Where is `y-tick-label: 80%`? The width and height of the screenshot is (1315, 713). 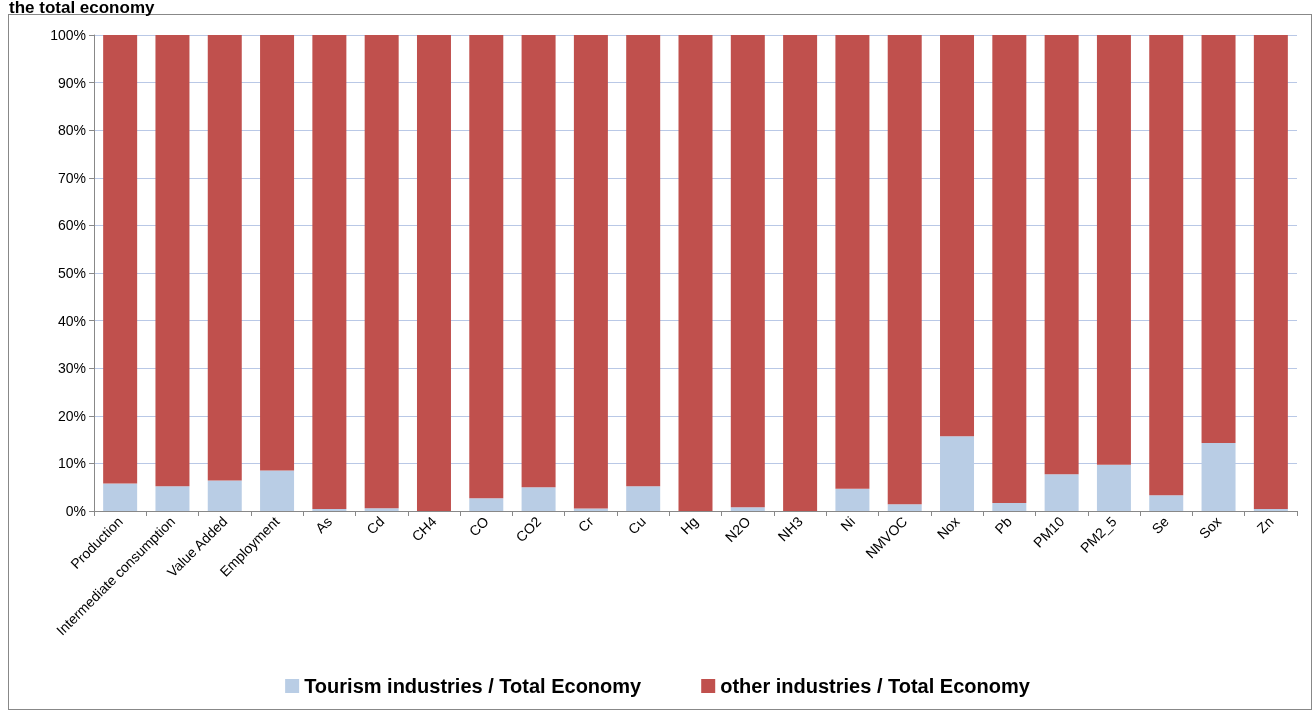
y-tick-label: 80% is located at coordinates (71, 130).